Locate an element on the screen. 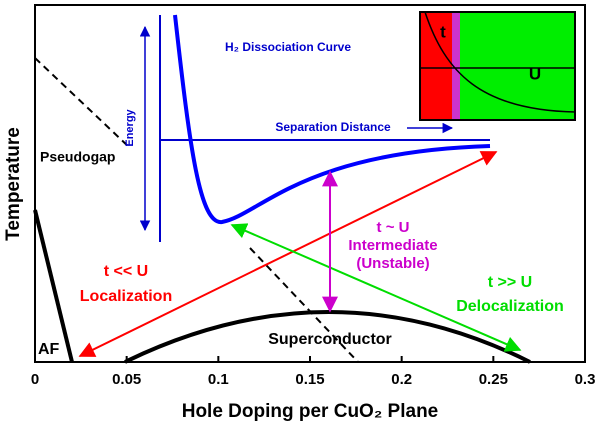 This screenshot has width=599, height=435. inset-frame is located at coordinates (497, 66).